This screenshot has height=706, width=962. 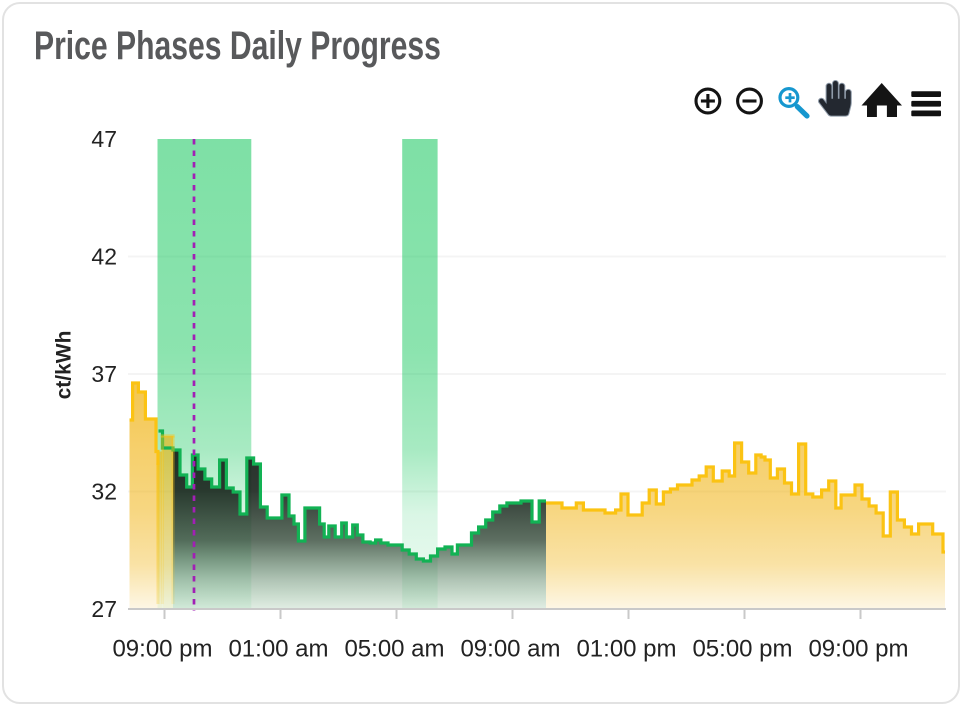 I want to click on svg-text: 47, so click(x=104, y=139).